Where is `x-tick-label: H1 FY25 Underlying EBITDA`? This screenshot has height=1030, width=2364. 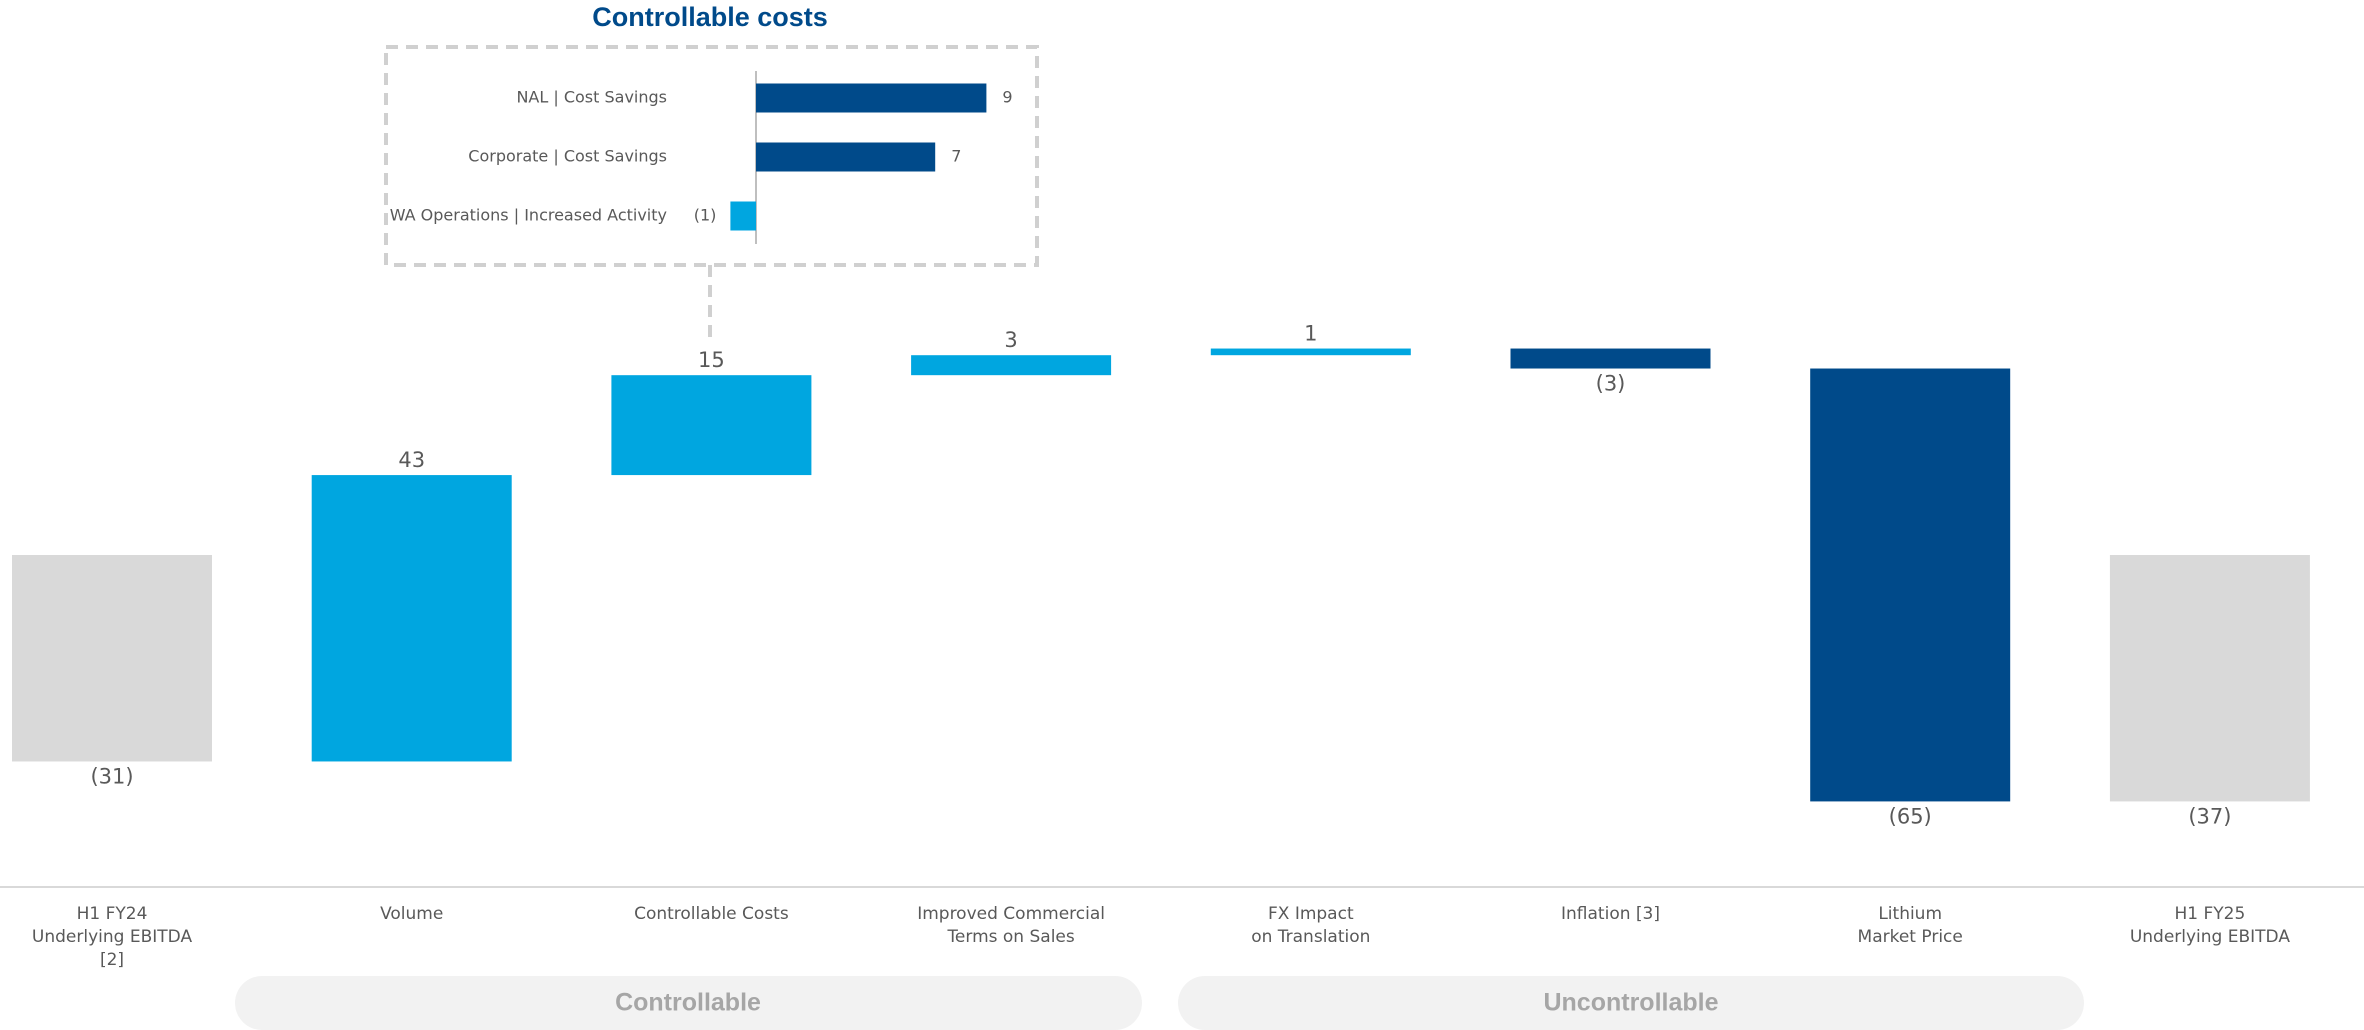 x-tick-label: H1 FY25 Underlying EBITDA is located at coordinates (2209, 925).